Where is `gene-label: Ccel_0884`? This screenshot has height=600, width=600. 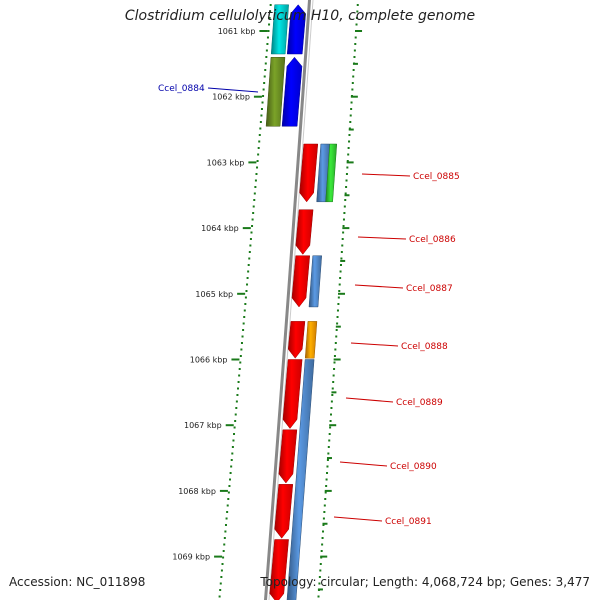
gene-label: Ccel_0884 is located at coordinates (181, 89).